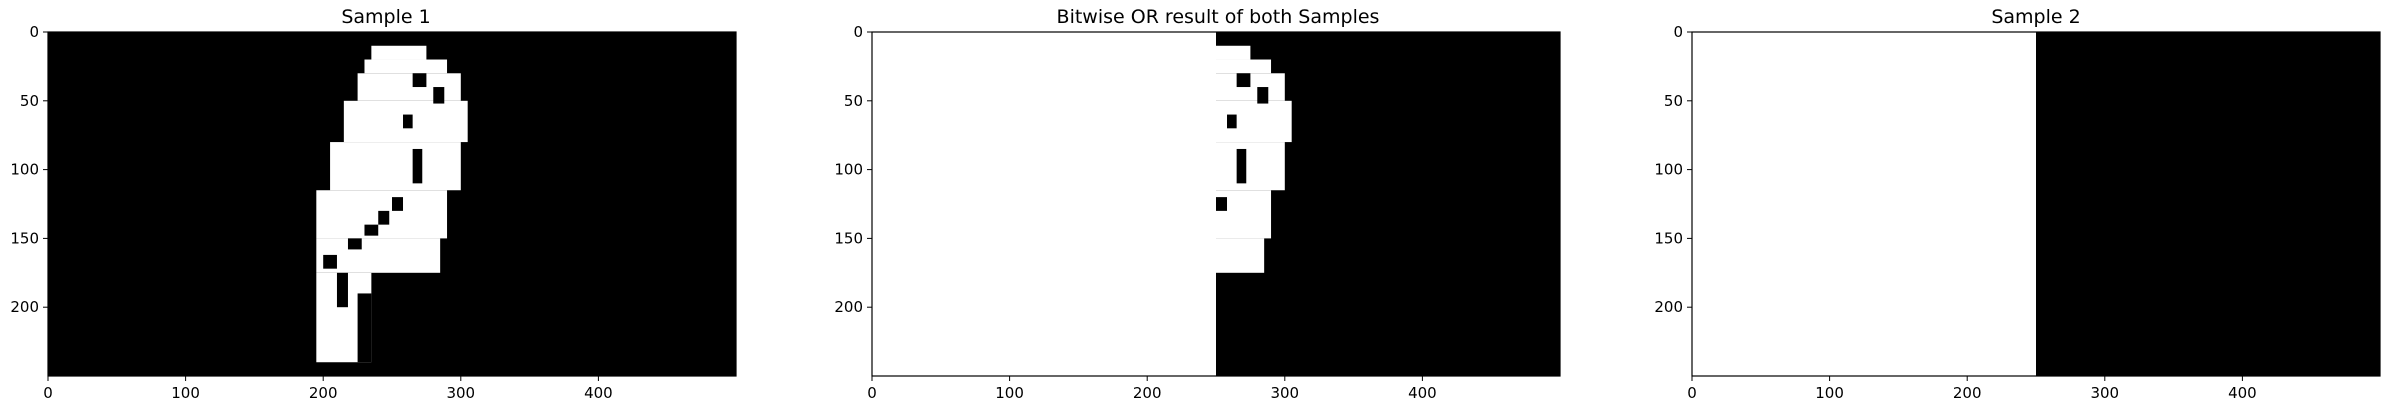  I want to click on panel-title: Sample 1, so click(386, 17).